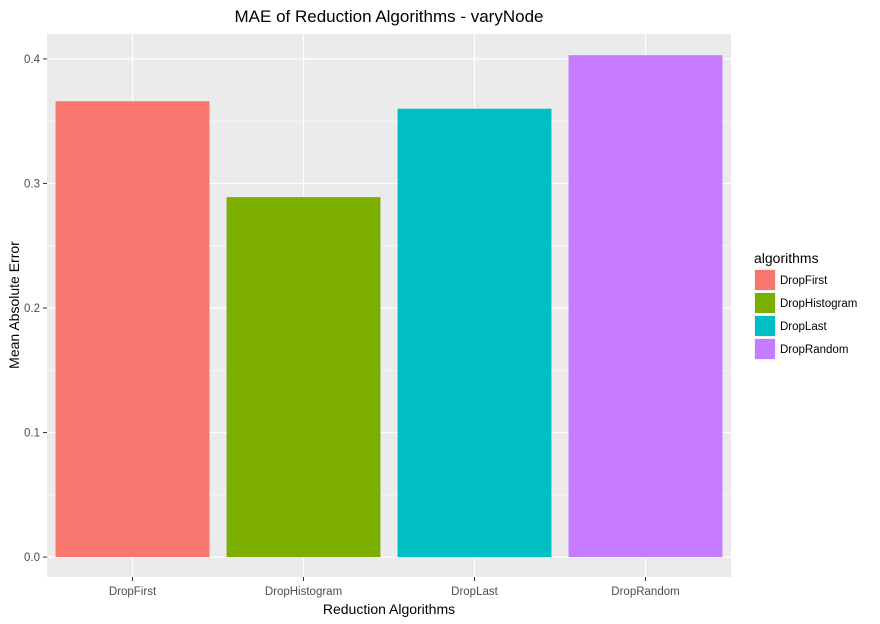  What do you see at coordinates (32, 558) in the screenshot?
I see `y-tick-label: 0.0` at bounding box center [32, 558].